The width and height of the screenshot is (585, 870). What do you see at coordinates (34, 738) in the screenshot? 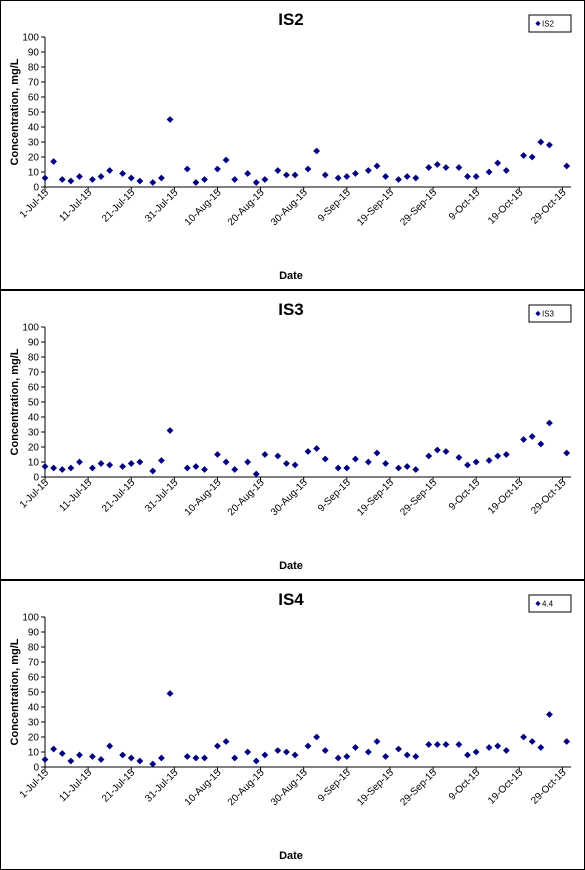
I see `y-tick-label: 20` at bounding box center [34, 738].